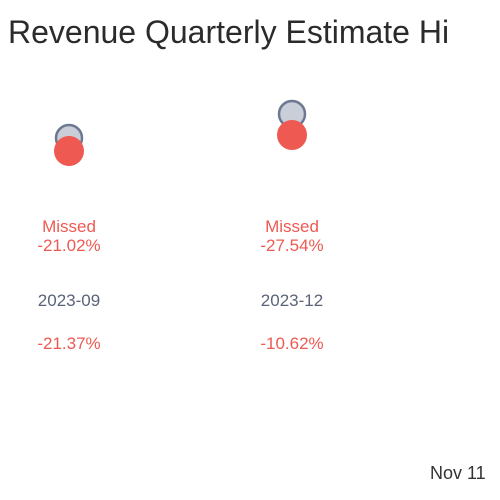 The height and width of the screenshot is (500, 500). I want to click on period-label: 2023-09, so click(69, 300).